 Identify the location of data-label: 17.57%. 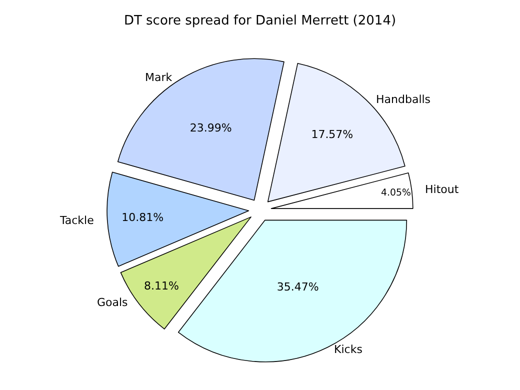
(332, 135).